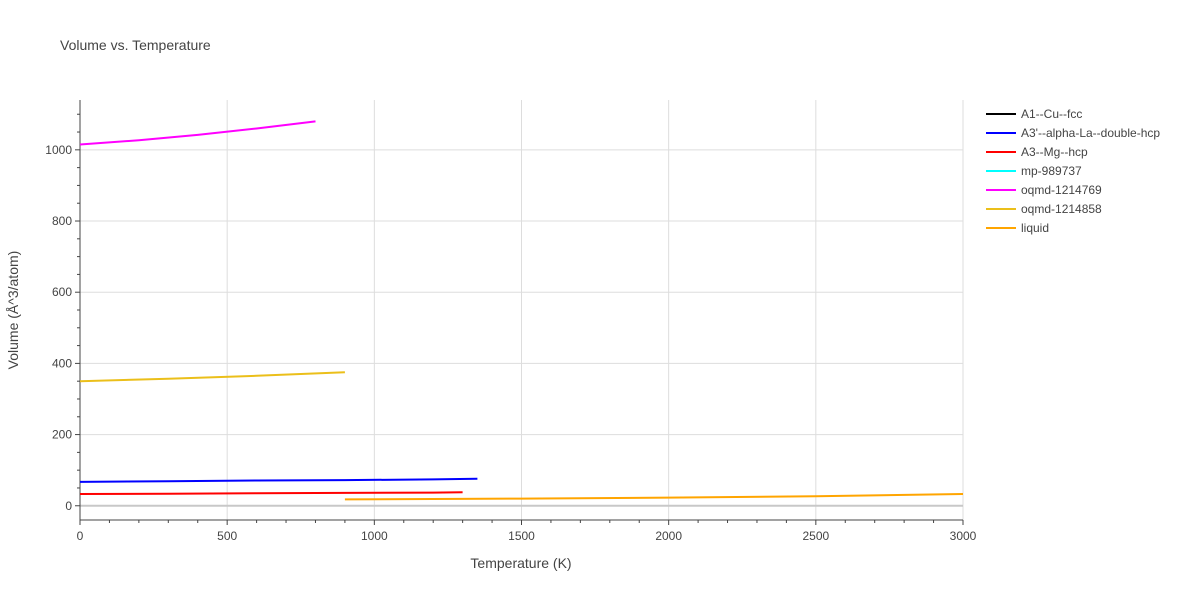  Describe the element at coordinates (62, 363) in the screenshot. I see `y-tick-label: 400` at that location.